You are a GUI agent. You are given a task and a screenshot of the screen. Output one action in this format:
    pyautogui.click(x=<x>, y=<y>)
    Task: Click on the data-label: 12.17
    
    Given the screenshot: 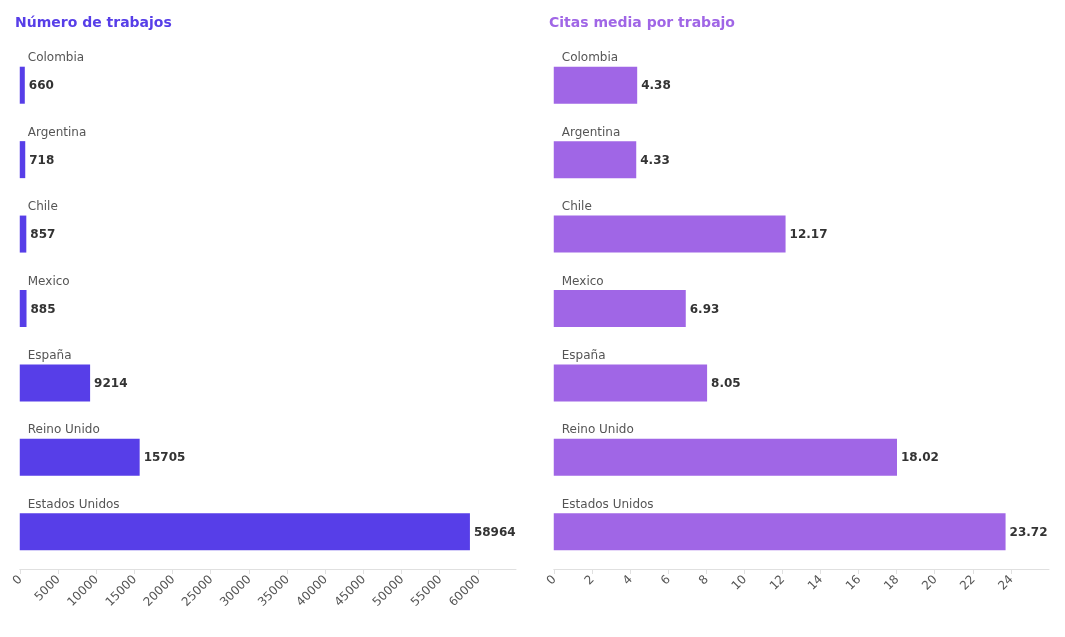 What is the action you would take?
    pyautogui.click(x=808, y=234)
    